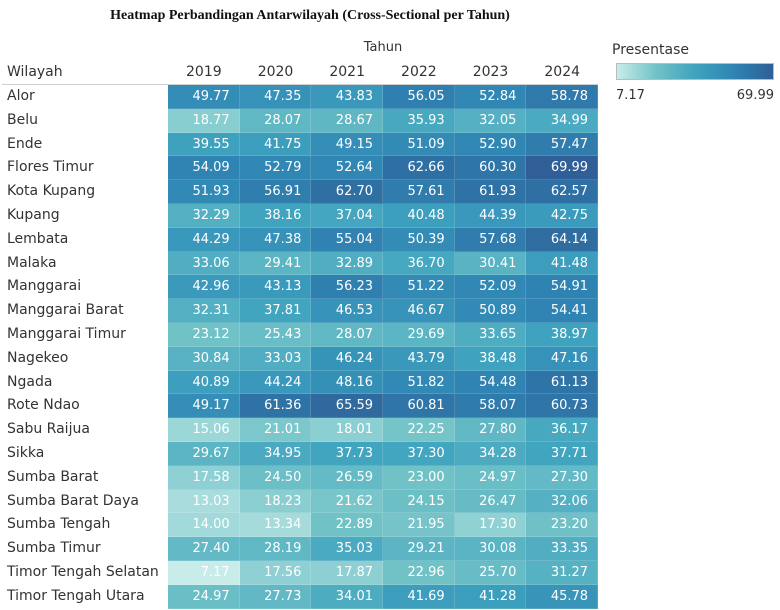 The width and height of the screenshot is (780, 610). What do you see at coordinates (275, 168) in the screenshot?
I see `heatmap-cell: 52.79` at bounding box center [275, 168].